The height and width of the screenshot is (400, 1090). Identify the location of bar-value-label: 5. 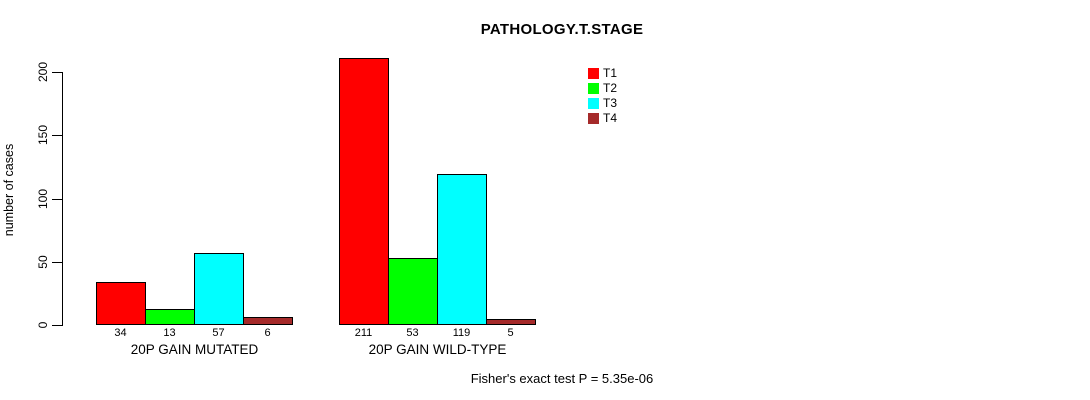
(510, 333).